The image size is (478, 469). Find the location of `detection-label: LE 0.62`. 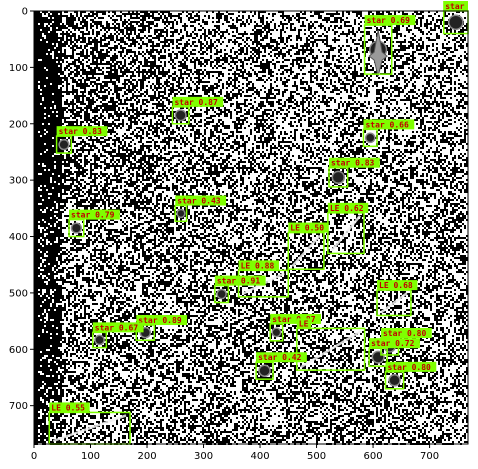

detection-label: LE 0.62 is located at coordinates (347, 208).